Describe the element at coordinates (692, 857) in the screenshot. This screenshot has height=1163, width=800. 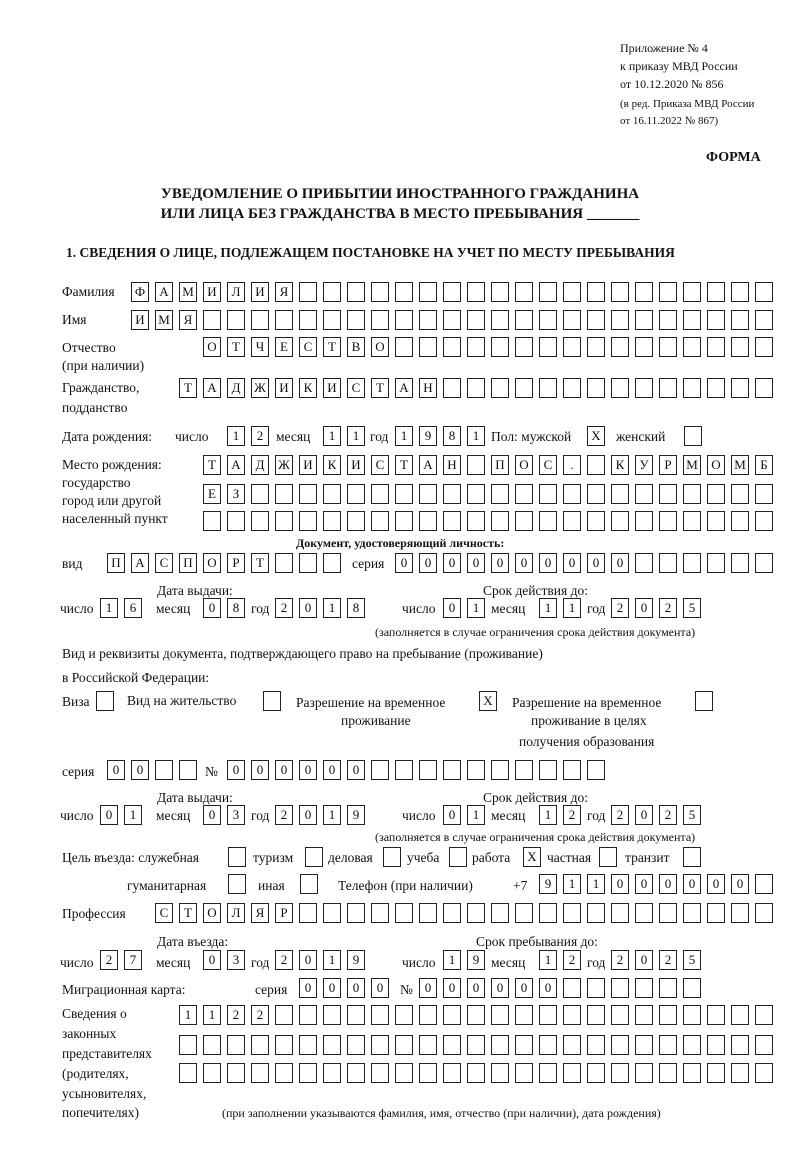
I see `checkbox-purpose-transit` at that location.